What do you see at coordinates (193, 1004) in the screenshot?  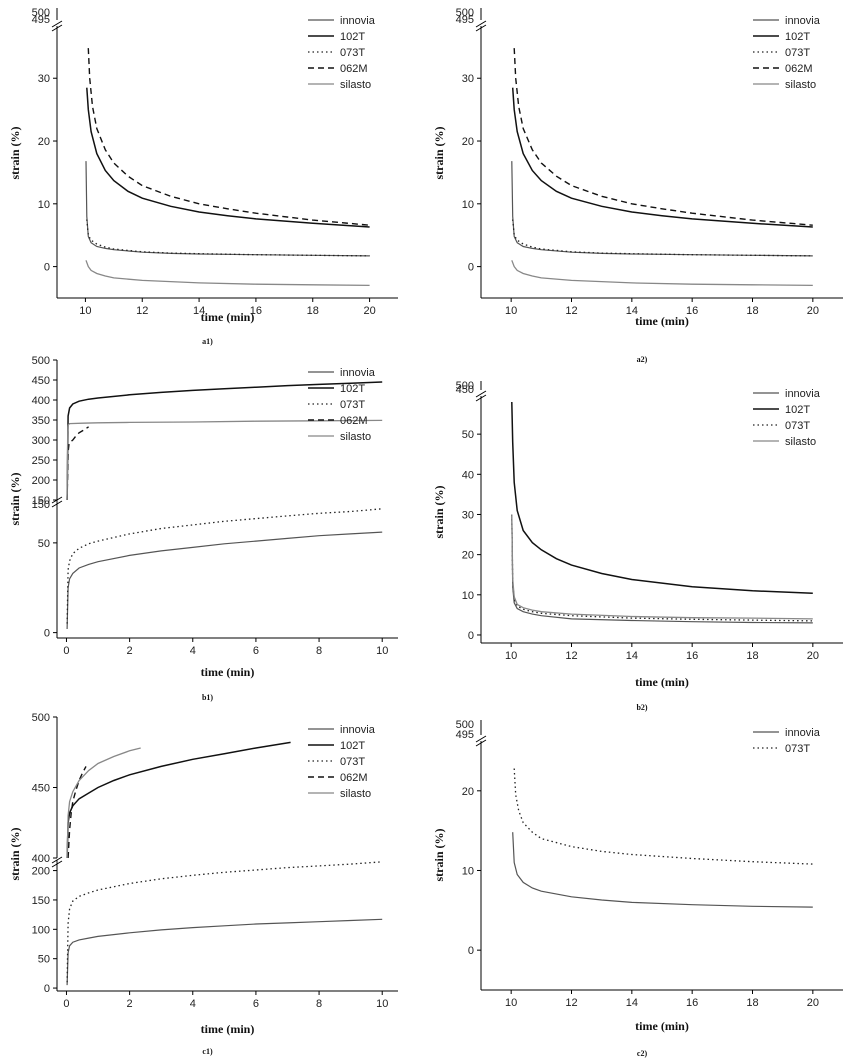 I see `x-tick-label: 4` at bounding box center [193, 1004].